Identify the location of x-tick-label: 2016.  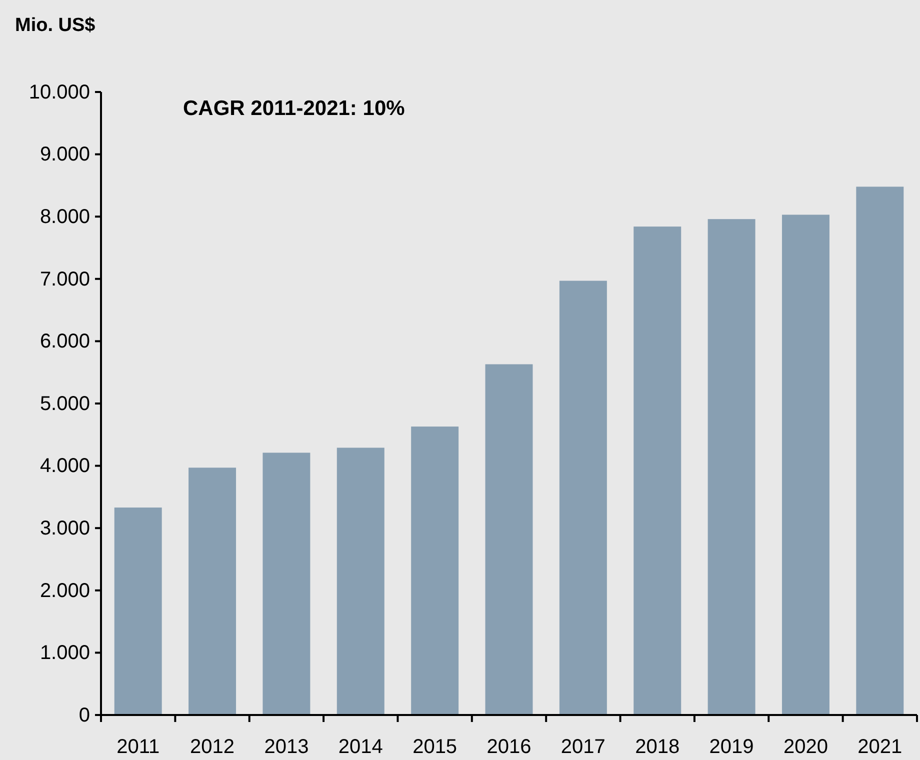
(509, 747).